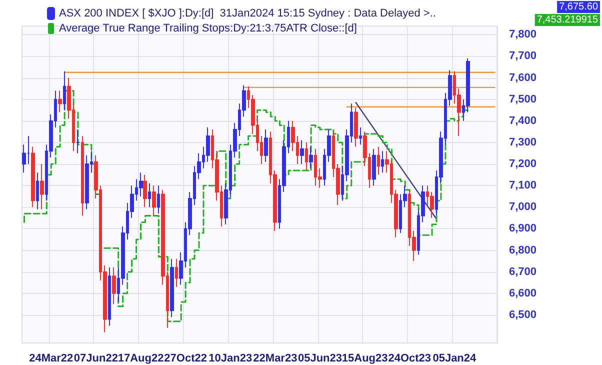 The height and width of the screenshot is (365, 602). I want to click on y-tick-label: 7,200, so click(523, 164).